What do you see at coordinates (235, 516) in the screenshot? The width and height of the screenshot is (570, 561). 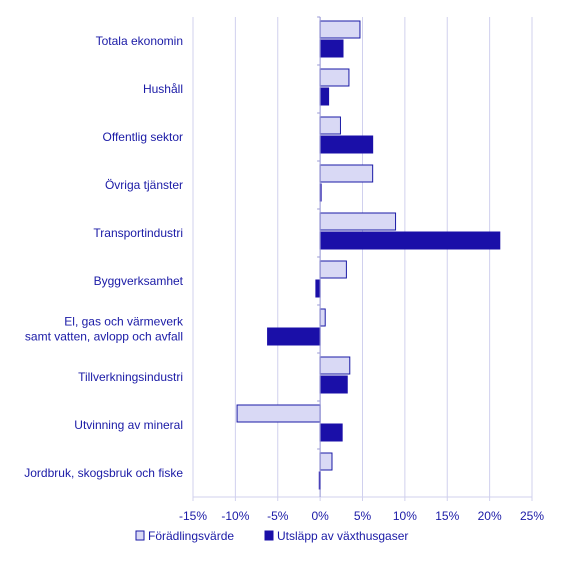 I see `x-tick-label: -10%` at bounding box center [235, 516].